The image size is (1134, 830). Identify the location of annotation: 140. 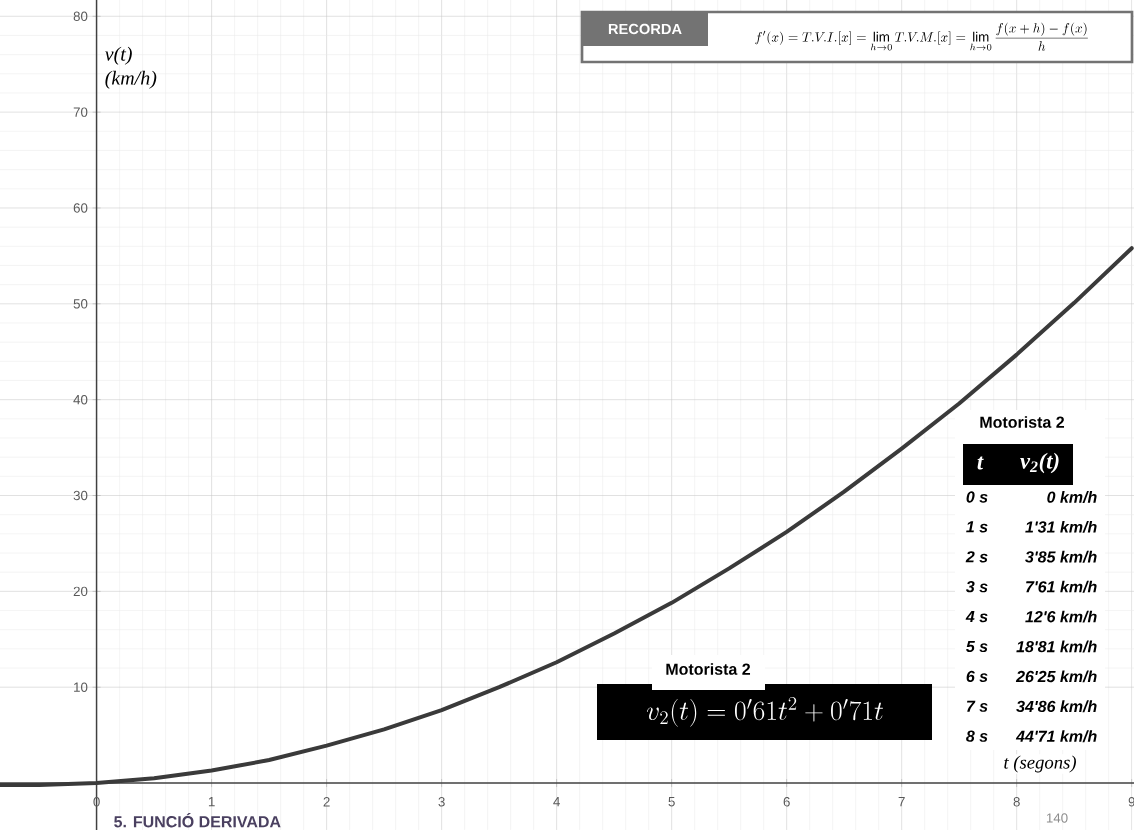
(1057, 818).